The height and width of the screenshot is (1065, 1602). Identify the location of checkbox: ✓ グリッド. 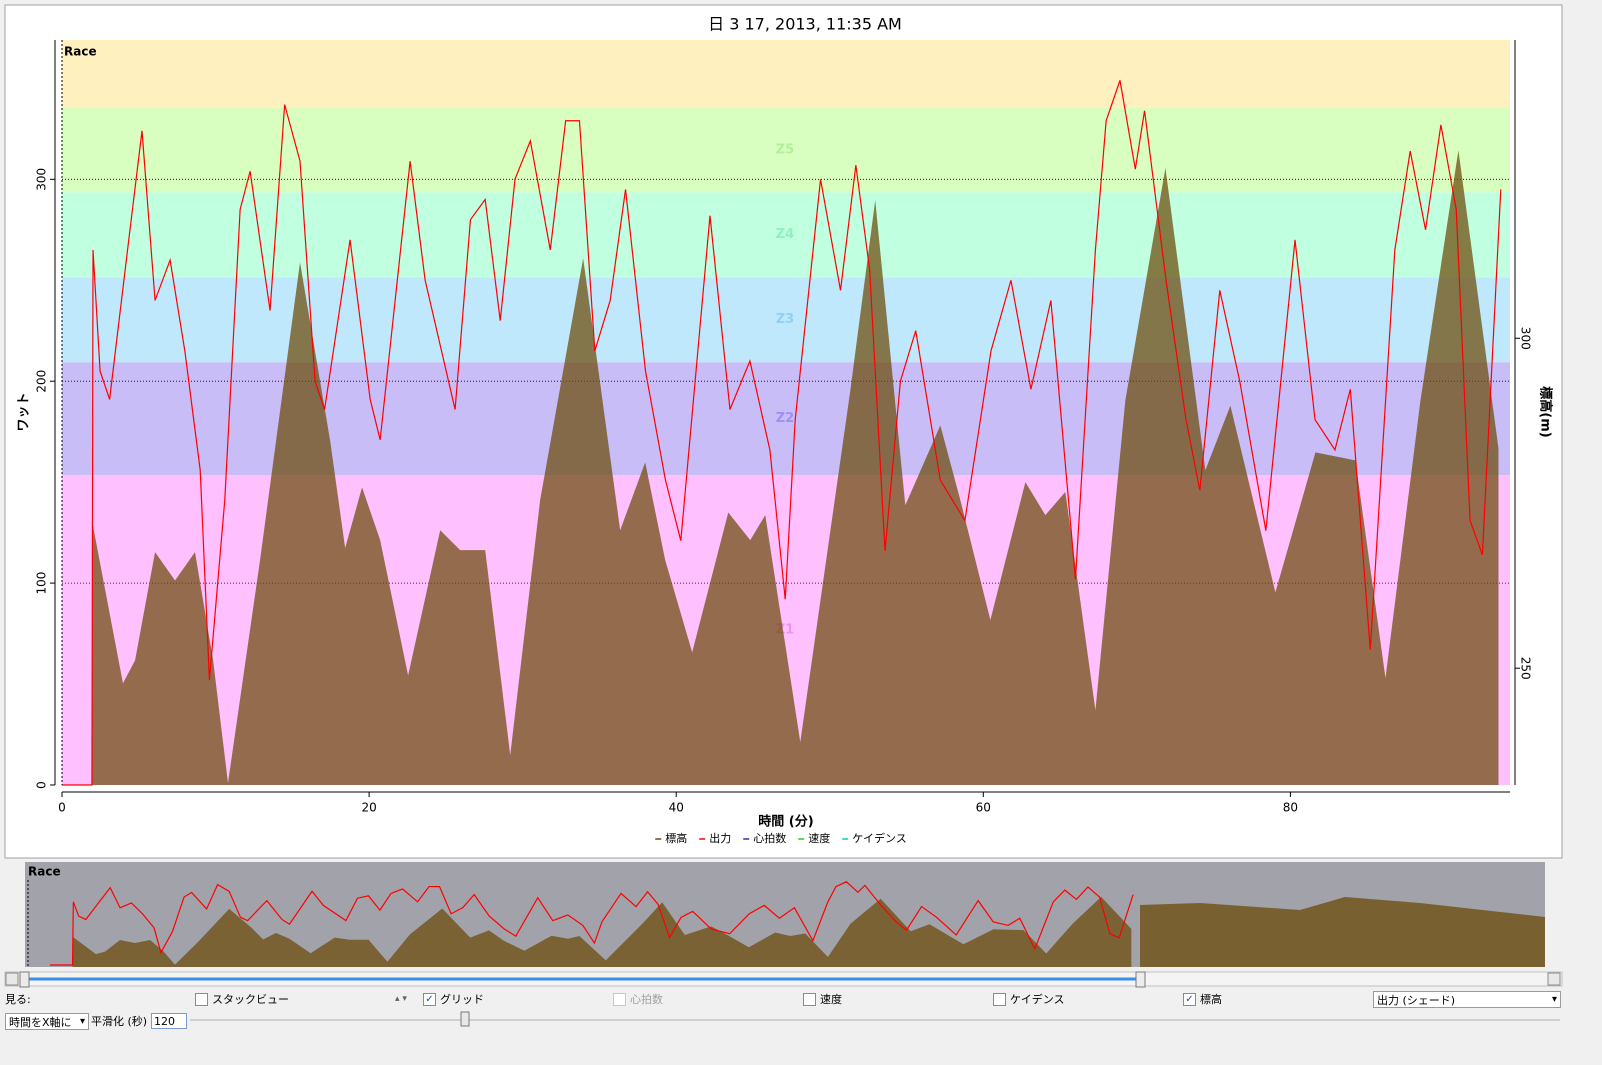
(453, 999).